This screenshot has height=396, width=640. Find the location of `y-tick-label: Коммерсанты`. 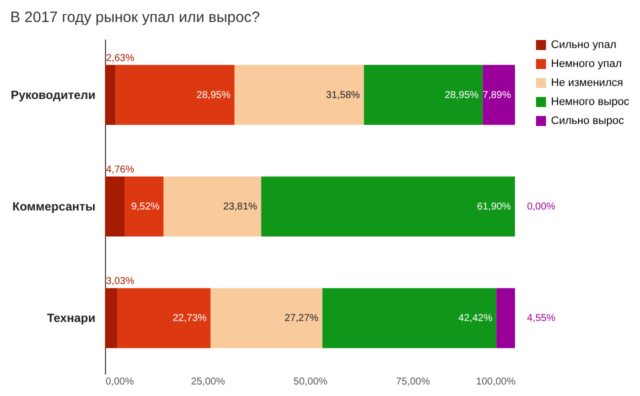

y-tick-label: Коммерсанты is located at coordinates (54, 207).